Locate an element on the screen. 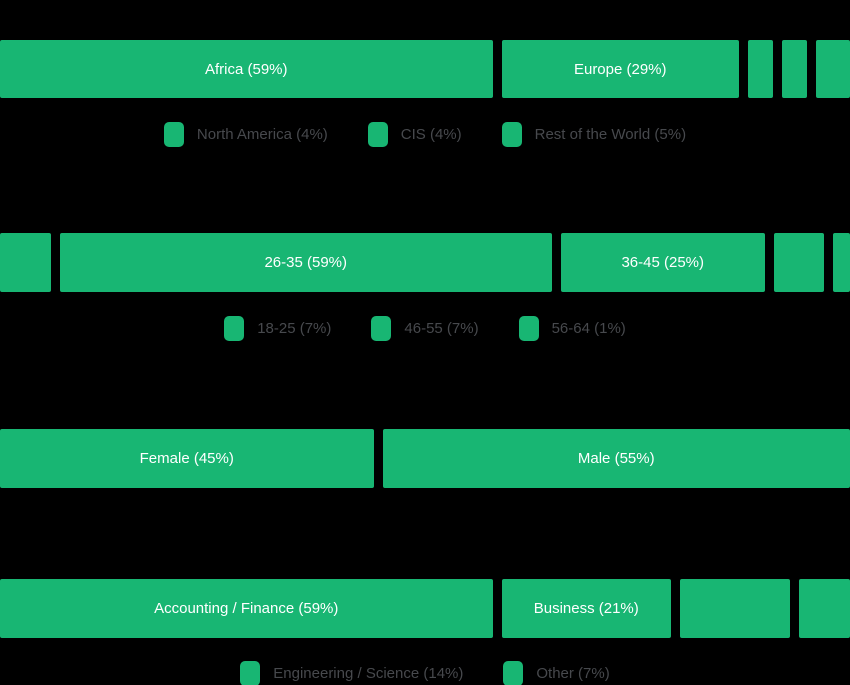 The image size is (850, 685). bar-segment-other is located at coordinates (824, 608).